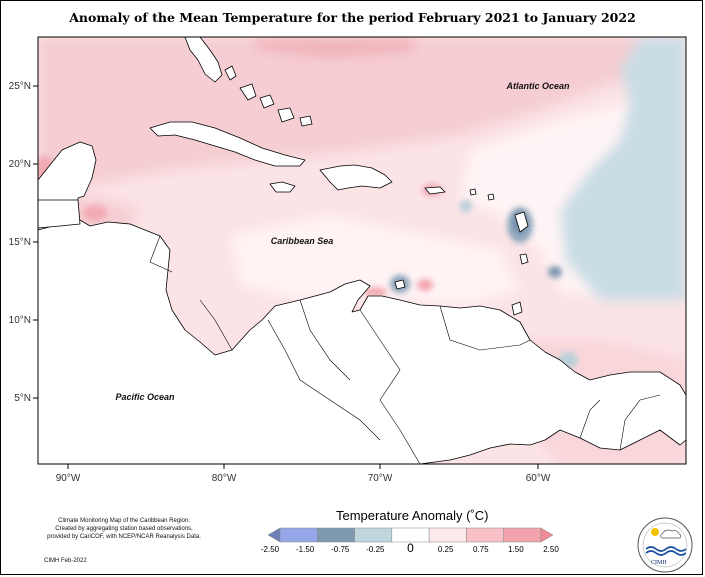 The image size is (705, 577). What do you see at coordinates (446, 549) in the screenshot?
I see `legend-tick-label: 0.25` at bounding box center [446, 549].